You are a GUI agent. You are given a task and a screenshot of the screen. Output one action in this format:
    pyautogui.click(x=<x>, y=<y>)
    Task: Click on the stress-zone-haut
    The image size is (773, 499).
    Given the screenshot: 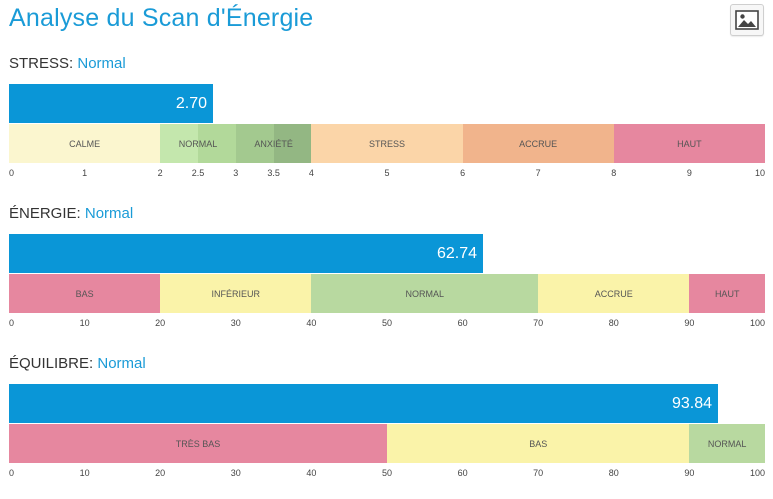 What is the action you would take?
    pyautogui.click(x=689, y=143)
    